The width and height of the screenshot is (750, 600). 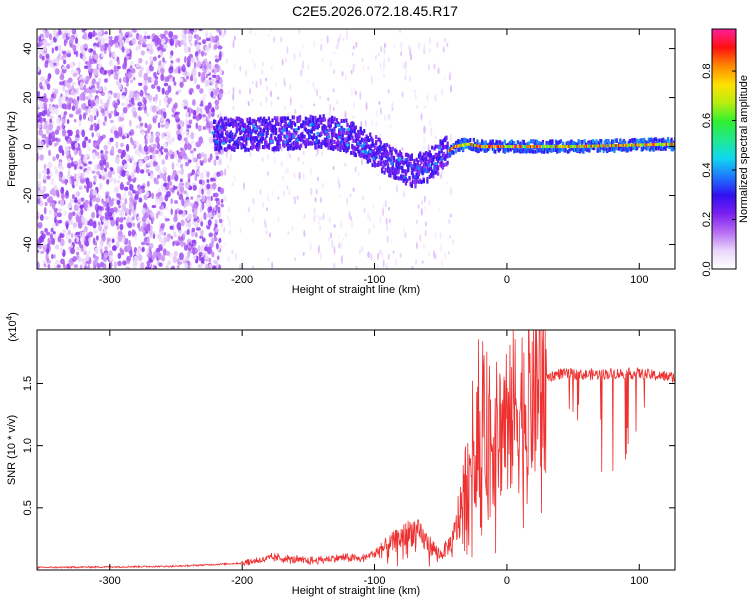 I want to click on spectrogram-y-tick-label: -40, so click(x=28, y=245).